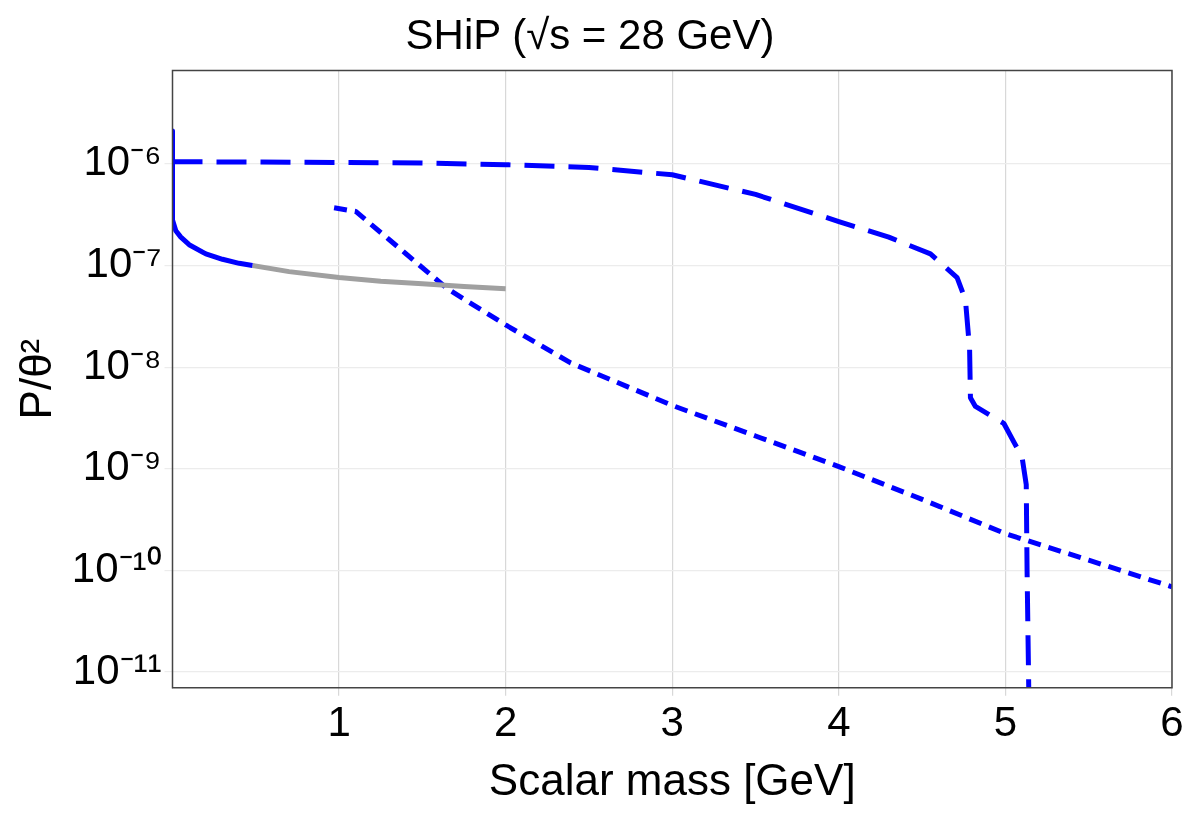 Image resolution: width=1200 pixels, height=823 pixels. I want to click on x-tick-label: 3, so click(672, 721).